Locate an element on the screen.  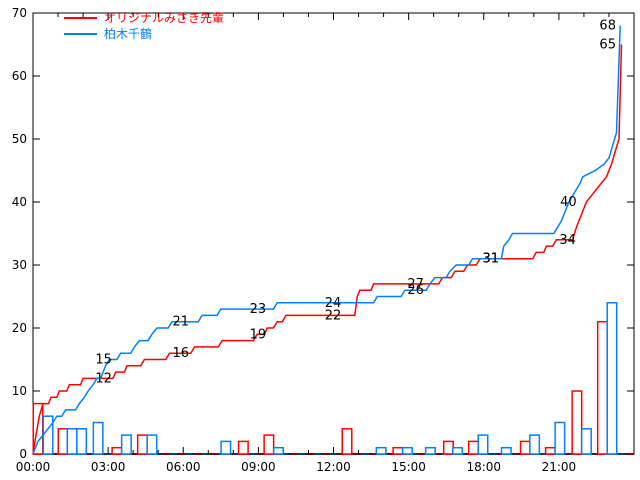
y-tick-label: 10 is located at coordinates (19, 391).